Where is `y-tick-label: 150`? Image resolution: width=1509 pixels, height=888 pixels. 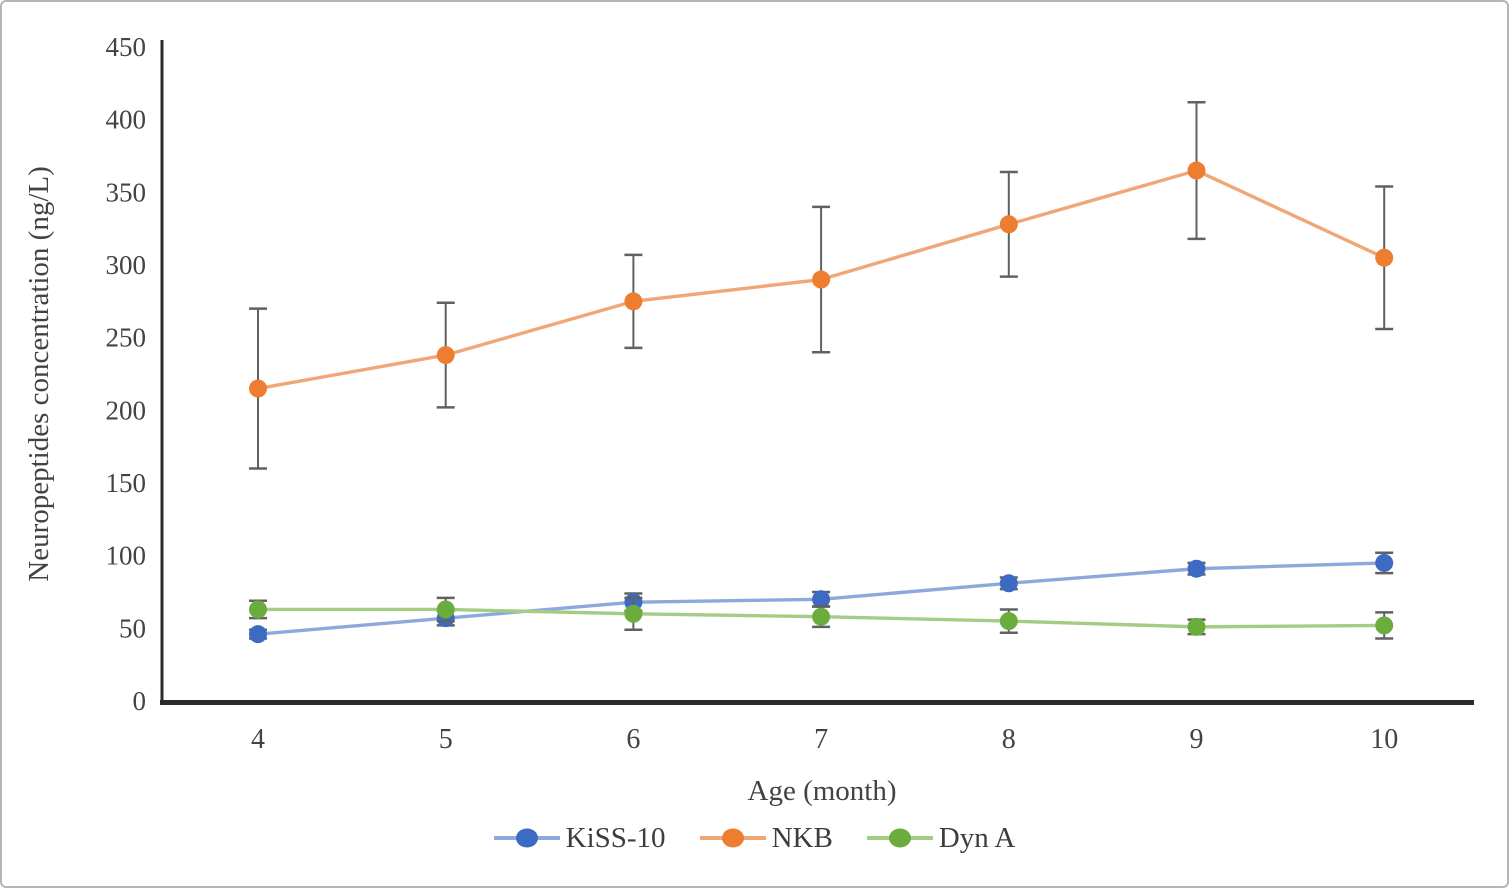 y-tick-label: 150 is located at coordinates (126, 483).